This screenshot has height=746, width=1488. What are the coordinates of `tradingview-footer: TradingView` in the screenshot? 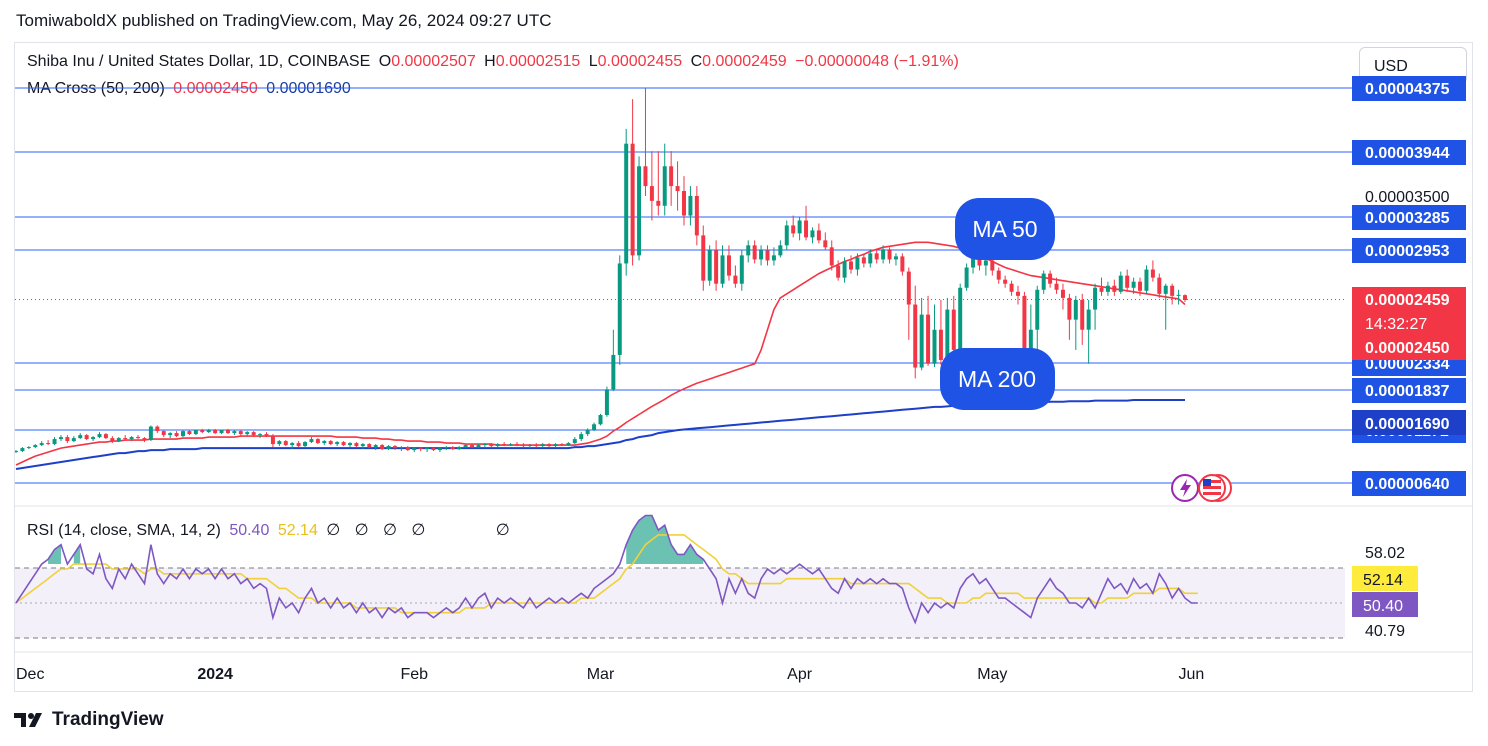 It's located at (89, 720).